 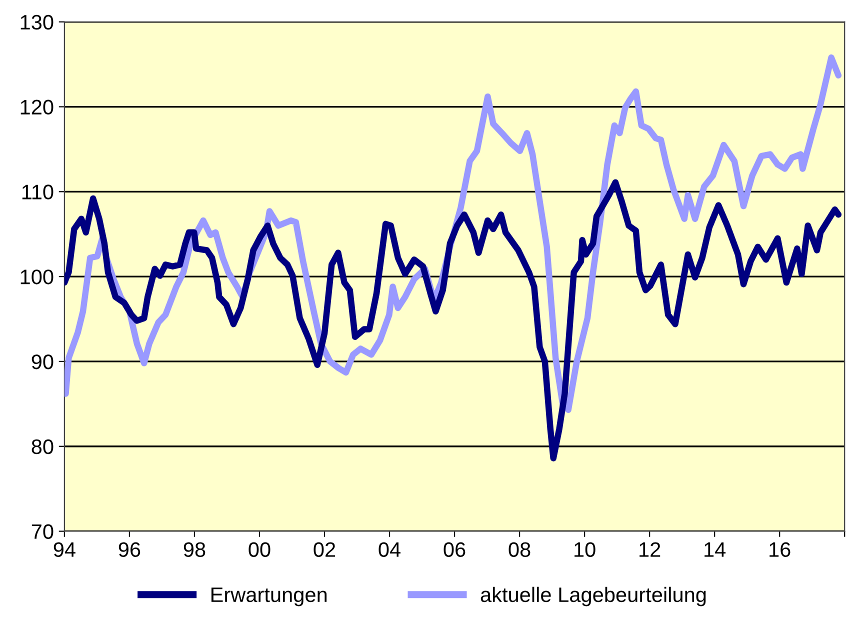 What do you see at coordinates (389, 549) in the screenshot?
I see `x-tick-label: 04` at bounding box center [389, 549].